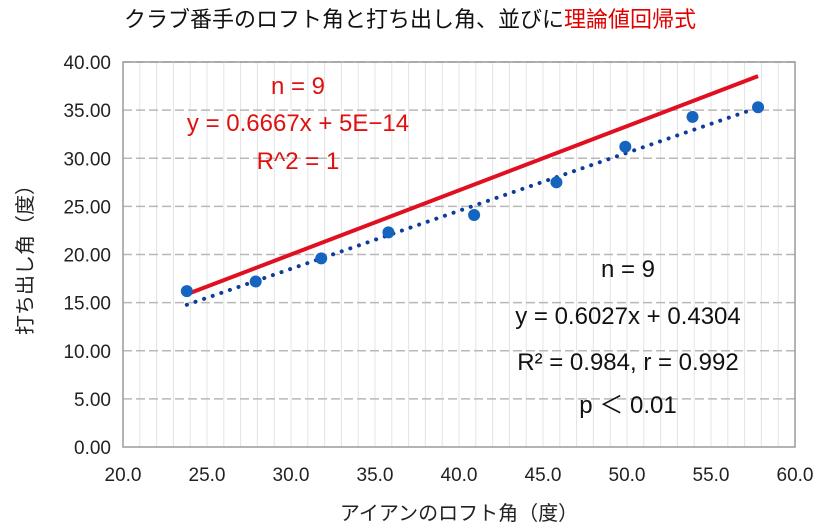 The width and height of the screenshot is (820, 528). I want to click on x-tick-label: 25.0, so click(207, 475).